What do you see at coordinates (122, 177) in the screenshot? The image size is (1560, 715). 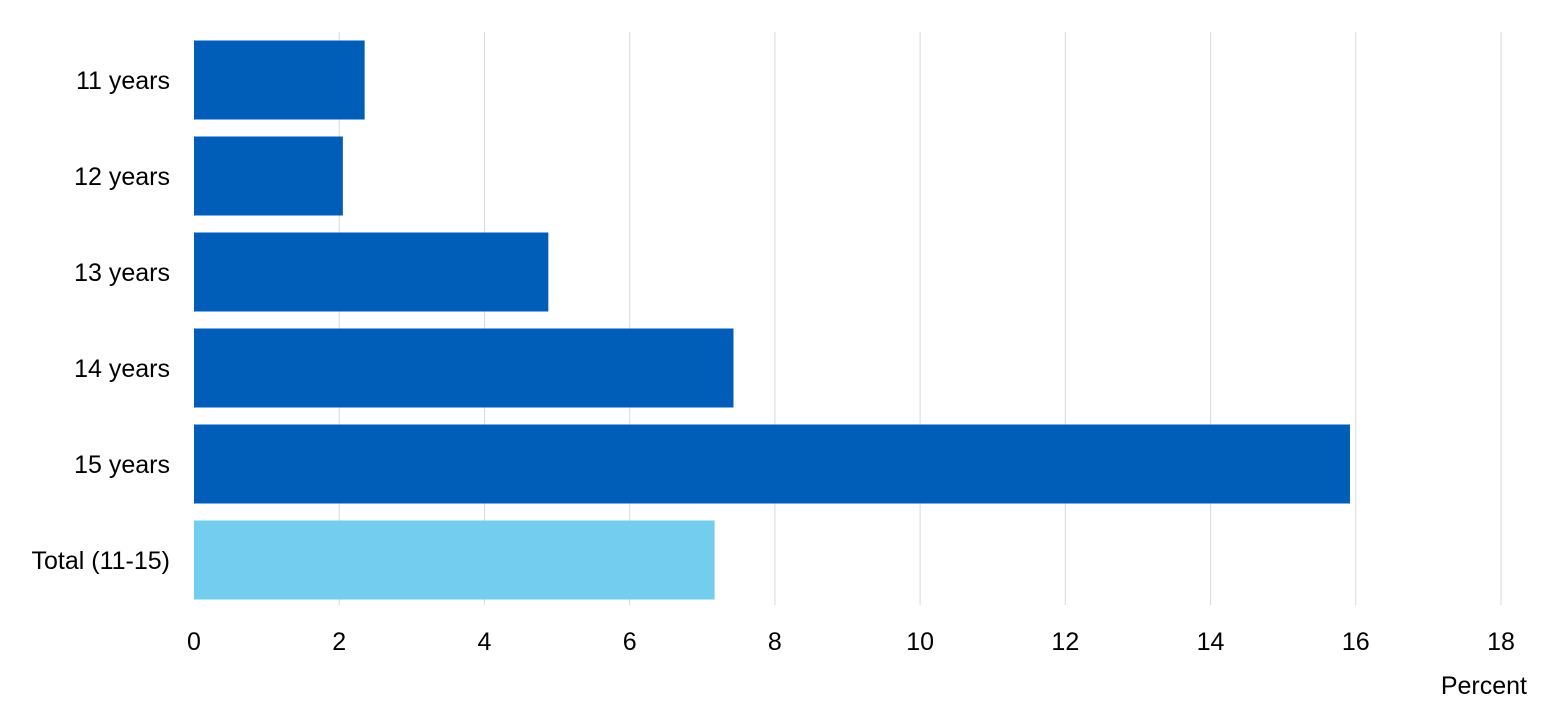 I see `category-label: 12 years` at bounding box center [122, 177].